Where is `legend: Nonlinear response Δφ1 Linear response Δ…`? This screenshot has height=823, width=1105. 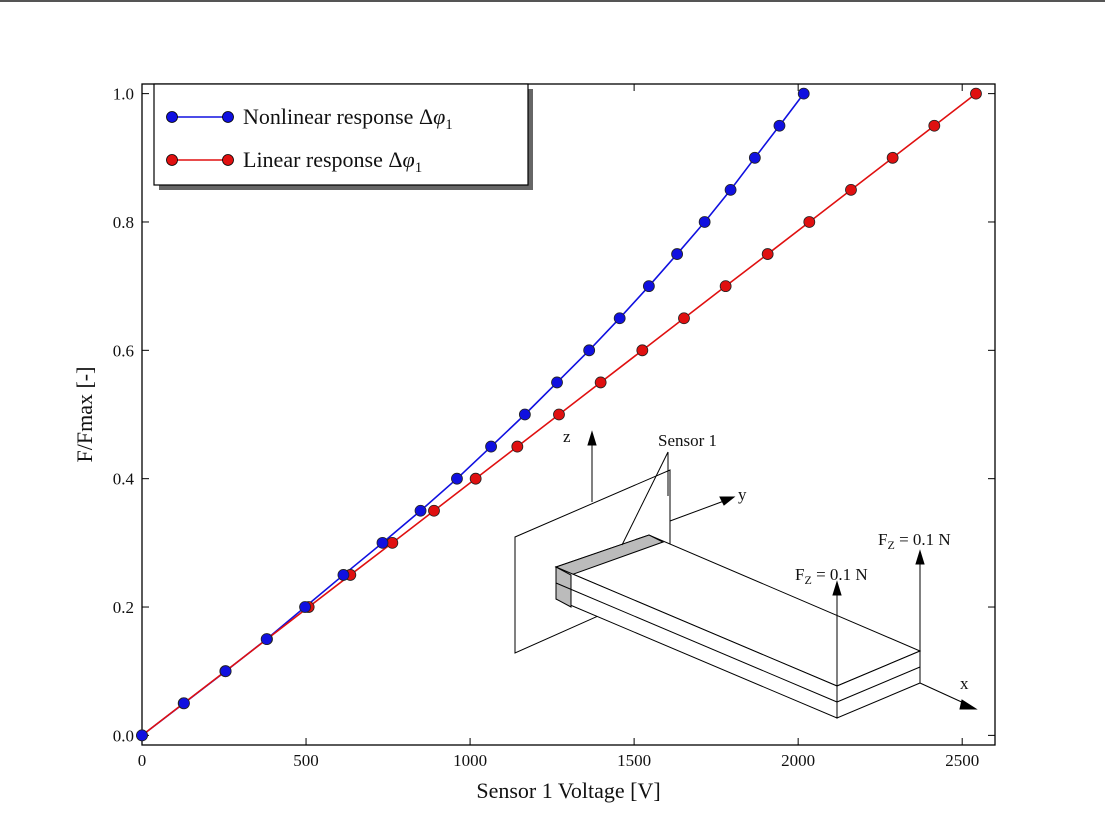
legend: Nonlinear response Δφ1 Linear response Δ… is located at coordinates (343, 136).